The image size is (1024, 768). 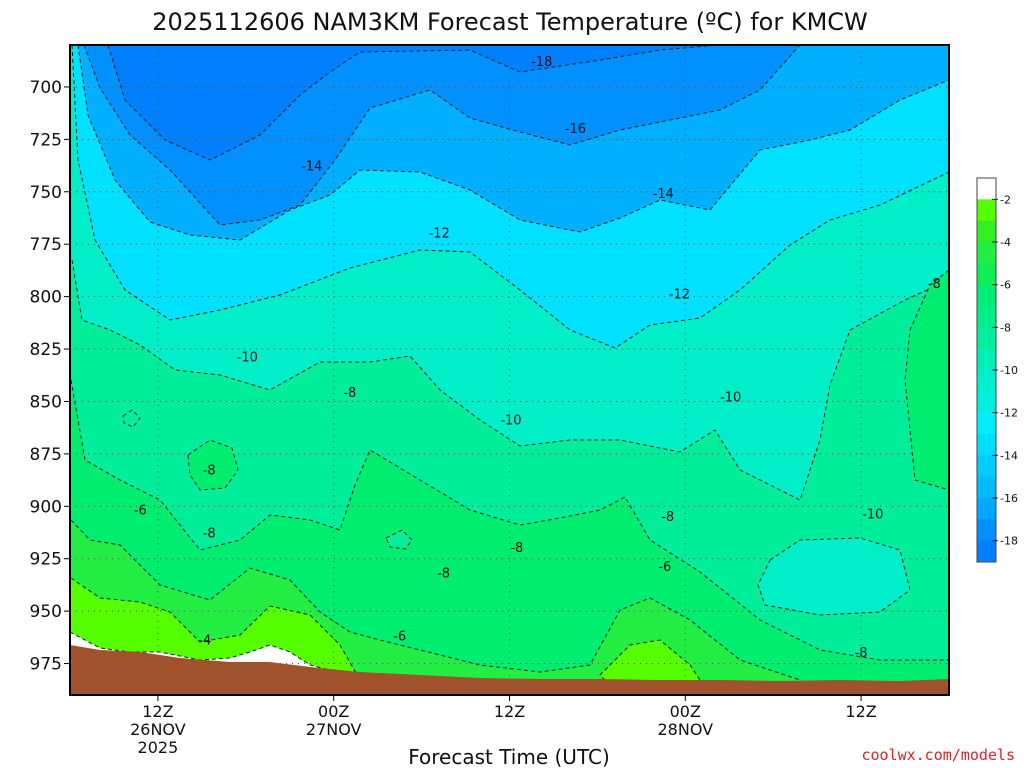 What do you see at coordinates (46, 193) in the screenshot?
I see `y-tick-label: 750` at bounding box center [46, 193].